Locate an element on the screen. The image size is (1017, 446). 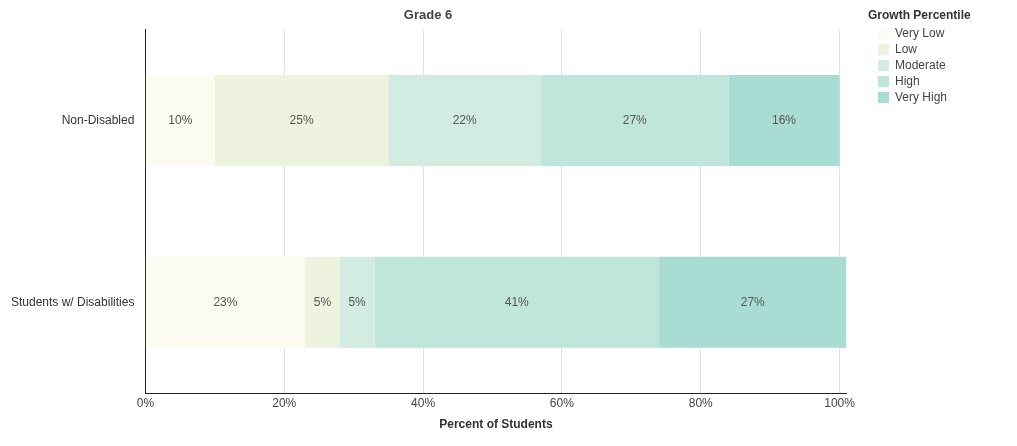
legend-label: High is located at coordinates (907, 81).